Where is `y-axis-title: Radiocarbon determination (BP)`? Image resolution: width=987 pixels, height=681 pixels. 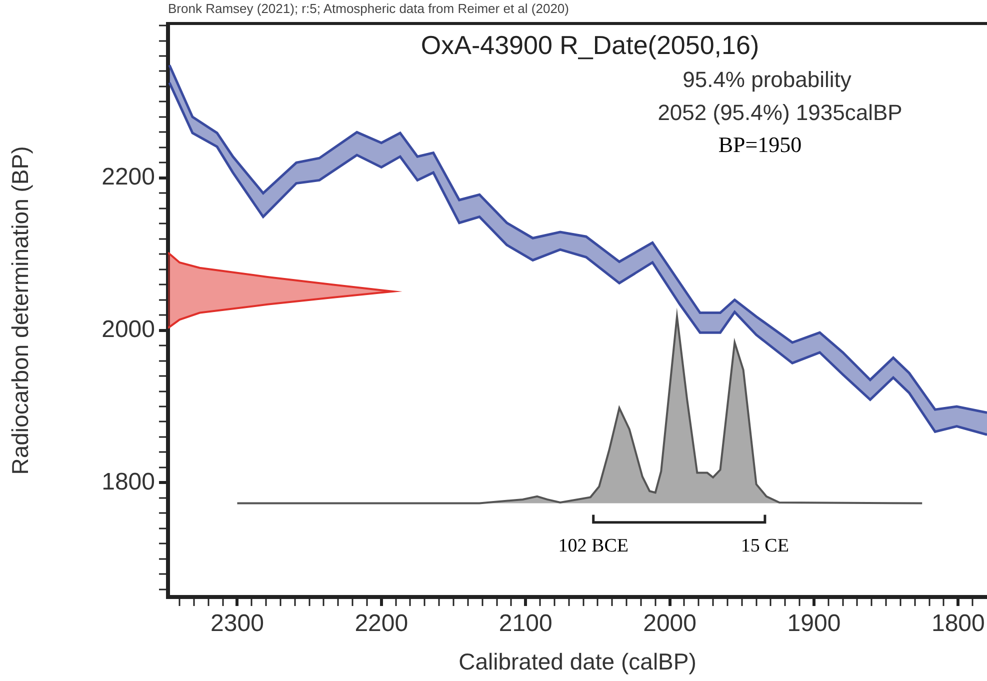
y-axis-title: Radiocarbon determination (BP) is located at coordinates (20, 310).